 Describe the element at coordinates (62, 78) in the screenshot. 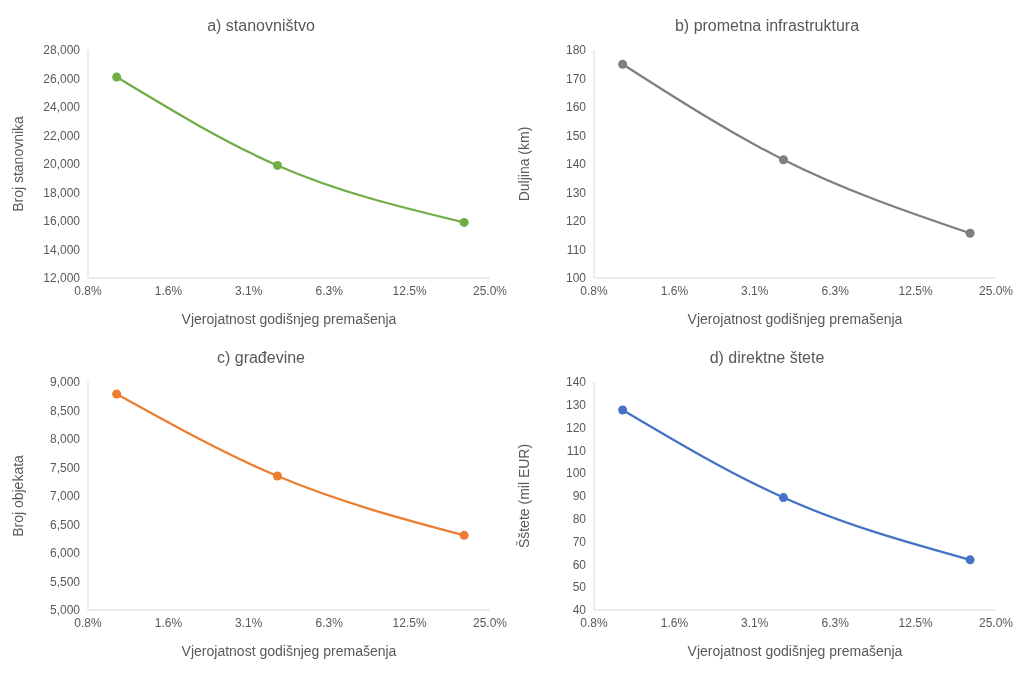

I see `y-tick-label: 26,000` at that location.